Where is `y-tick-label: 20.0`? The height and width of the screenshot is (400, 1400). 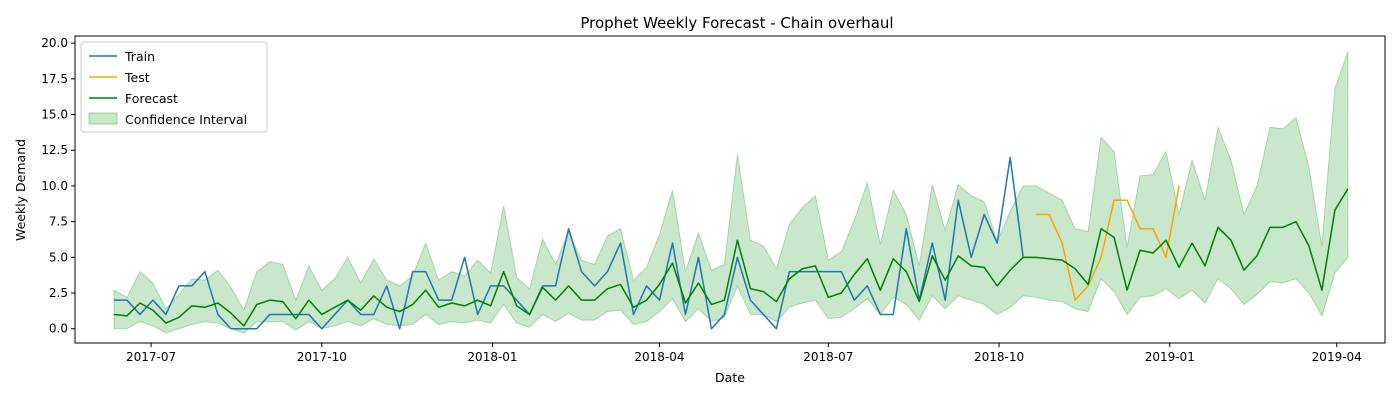 y-tick-label: 20.0 is located at coordinates (54, 43).